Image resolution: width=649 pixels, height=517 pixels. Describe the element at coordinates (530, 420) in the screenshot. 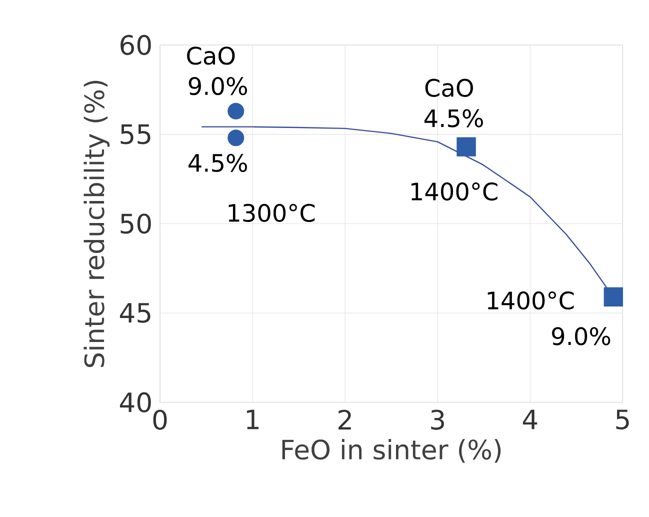

I see `x-tick-label: 4` at that location.